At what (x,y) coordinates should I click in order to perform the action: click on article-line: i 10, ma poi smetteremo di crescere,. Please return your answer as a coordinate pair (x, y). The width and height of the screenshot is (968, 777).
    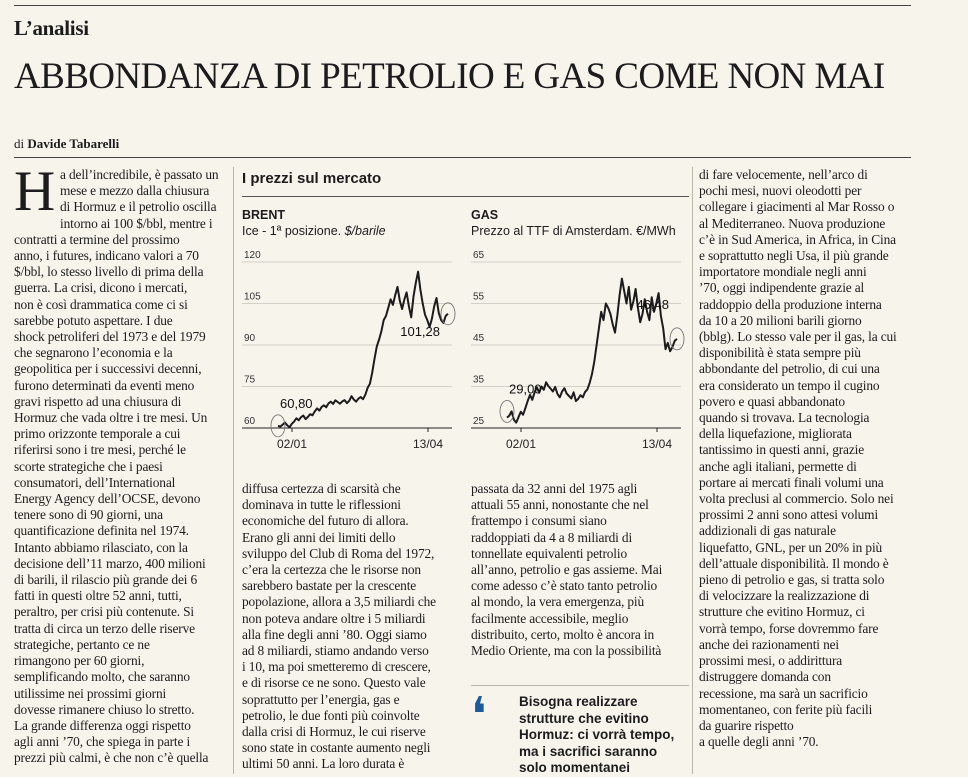
    Looking at the image, I should click on (336, 667).